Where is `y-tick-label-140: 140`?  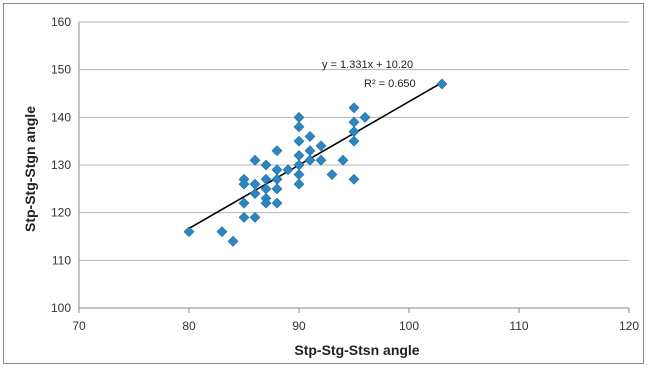
y-tick-label-140: 140 is located at coordinates (61, 117).